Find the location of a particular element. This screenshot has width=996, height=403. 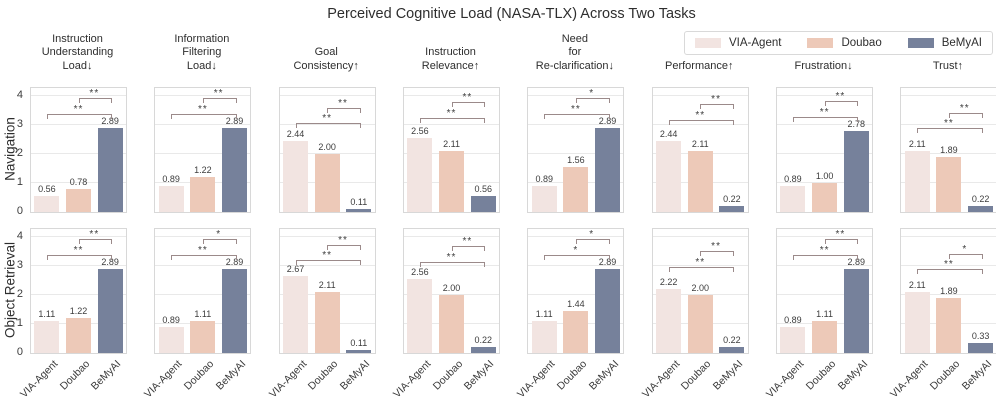

bar-value-label: 1.11 is located at coordinates (825, 313).